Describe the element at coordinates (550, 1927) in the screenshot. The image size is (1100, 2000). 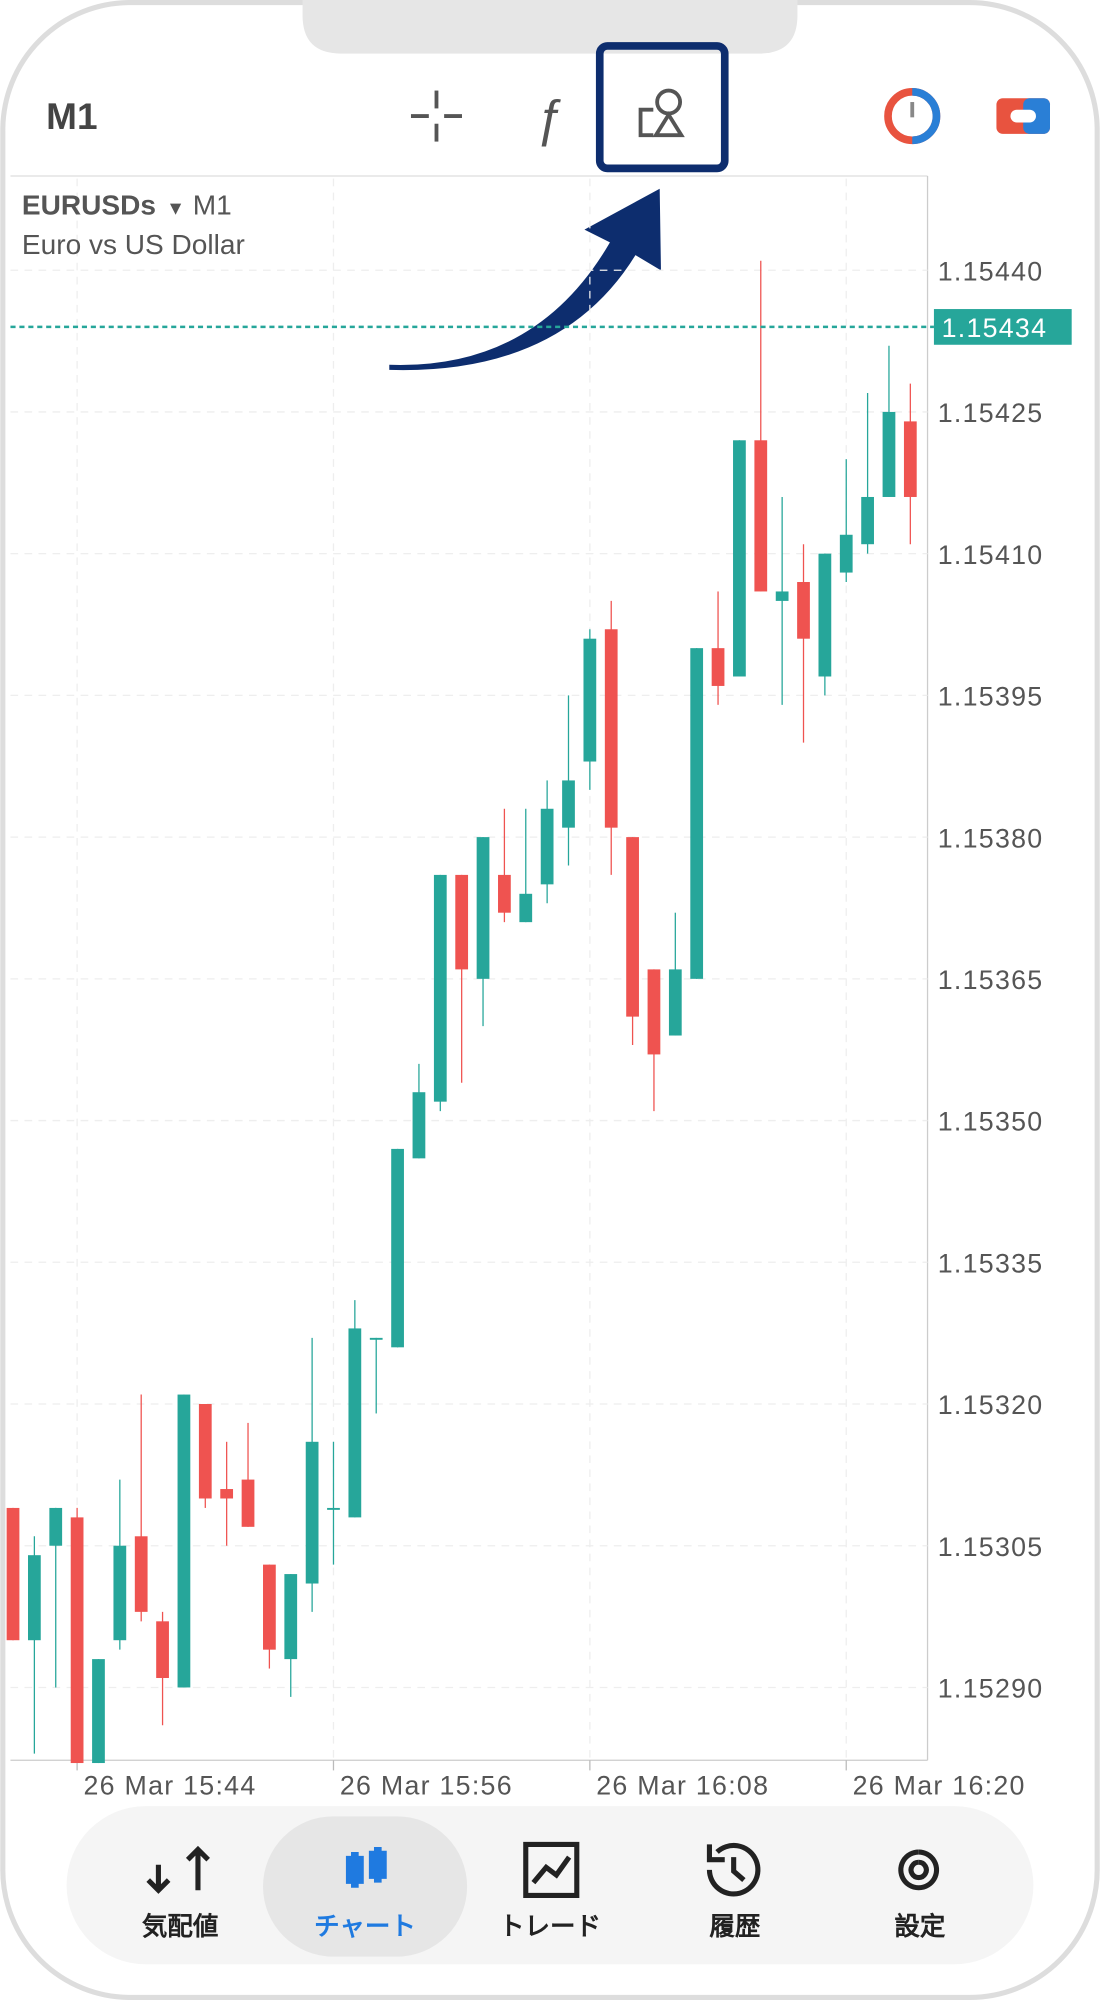
I see `nav-label: トレード` at that location.